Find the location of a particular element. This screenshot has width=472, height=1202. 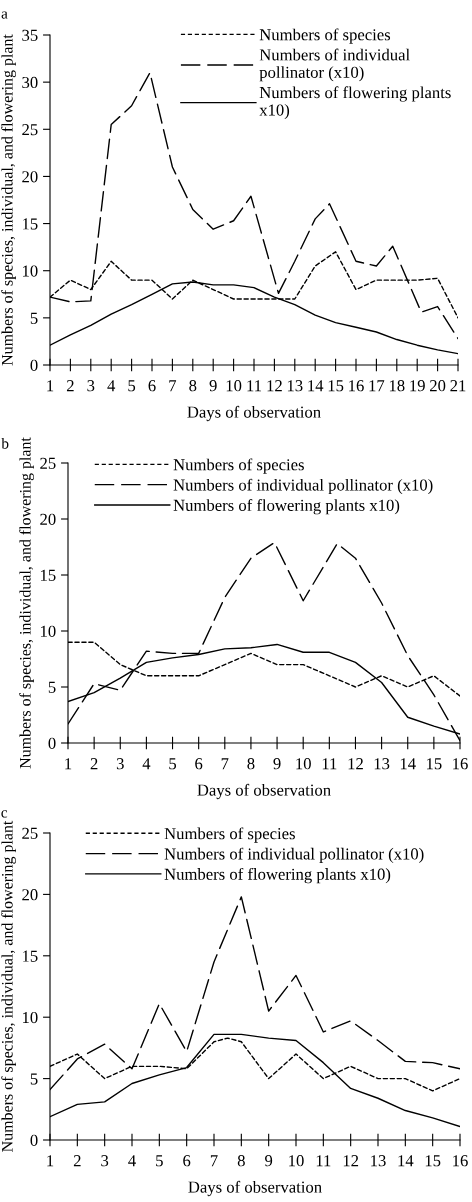

chart-title: c is located at coordinates (4, 814).